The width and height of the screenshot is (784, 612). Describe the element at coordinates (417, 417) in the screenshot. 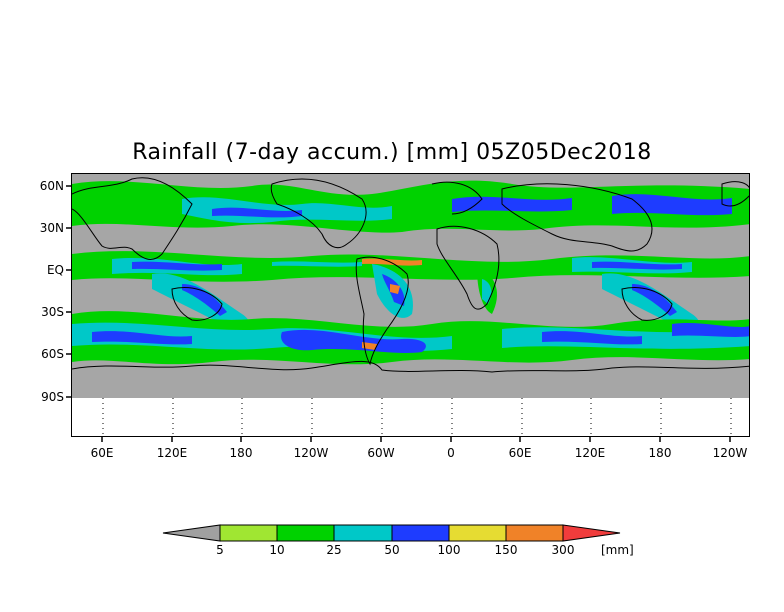

I see `grid-lines` at that location.